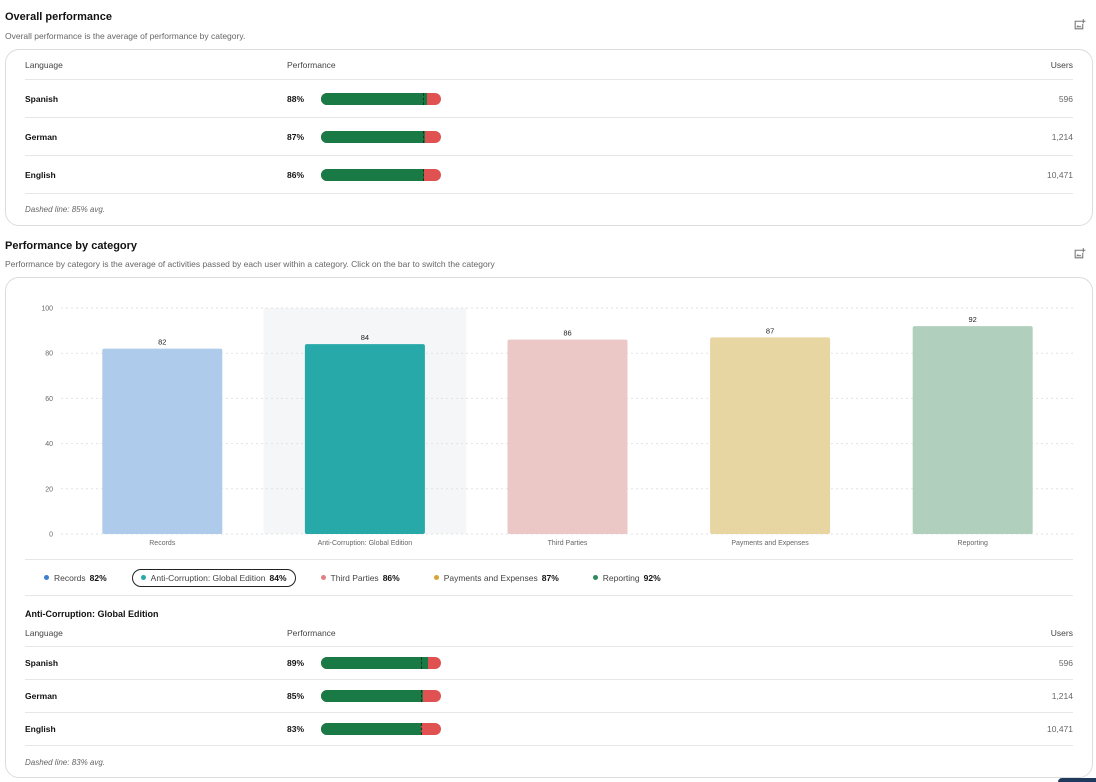 The image size is (1096, 782). Describe the element at coordinates (549, 663) in the screenshot. I see `table-row: Spanish 89% 596` at that location.